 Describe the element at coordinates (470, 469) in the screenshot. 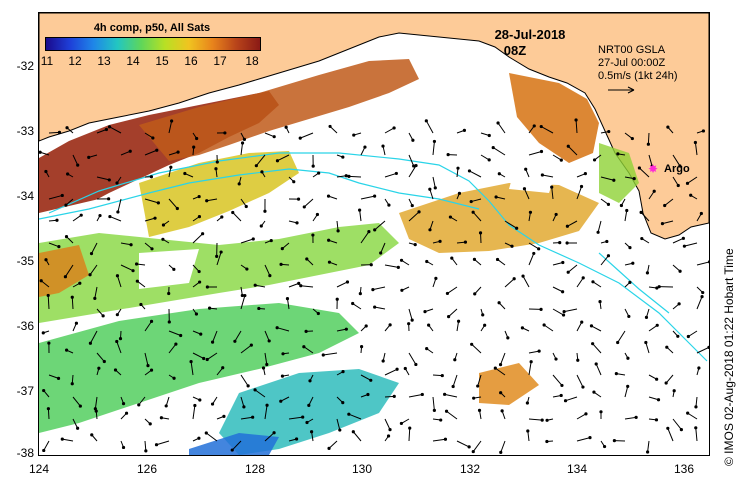

I see `xtick-label: 132` at that location.